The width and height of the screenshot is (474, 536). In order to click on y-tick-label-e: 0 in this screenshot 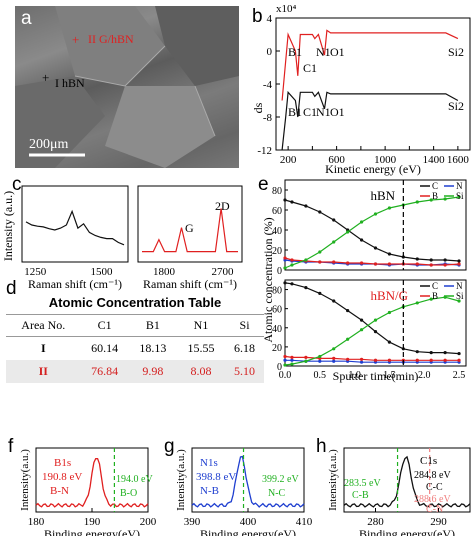, I will do `click(279, 271)`.